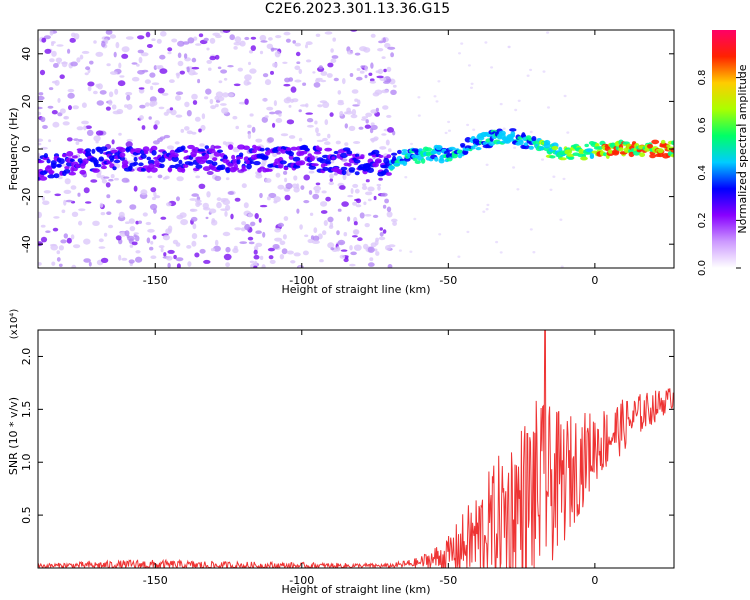 The height and width of the screenshot is (600, 750). I want to click on colorbar-tick-label: 0.8, so click(702, 78).